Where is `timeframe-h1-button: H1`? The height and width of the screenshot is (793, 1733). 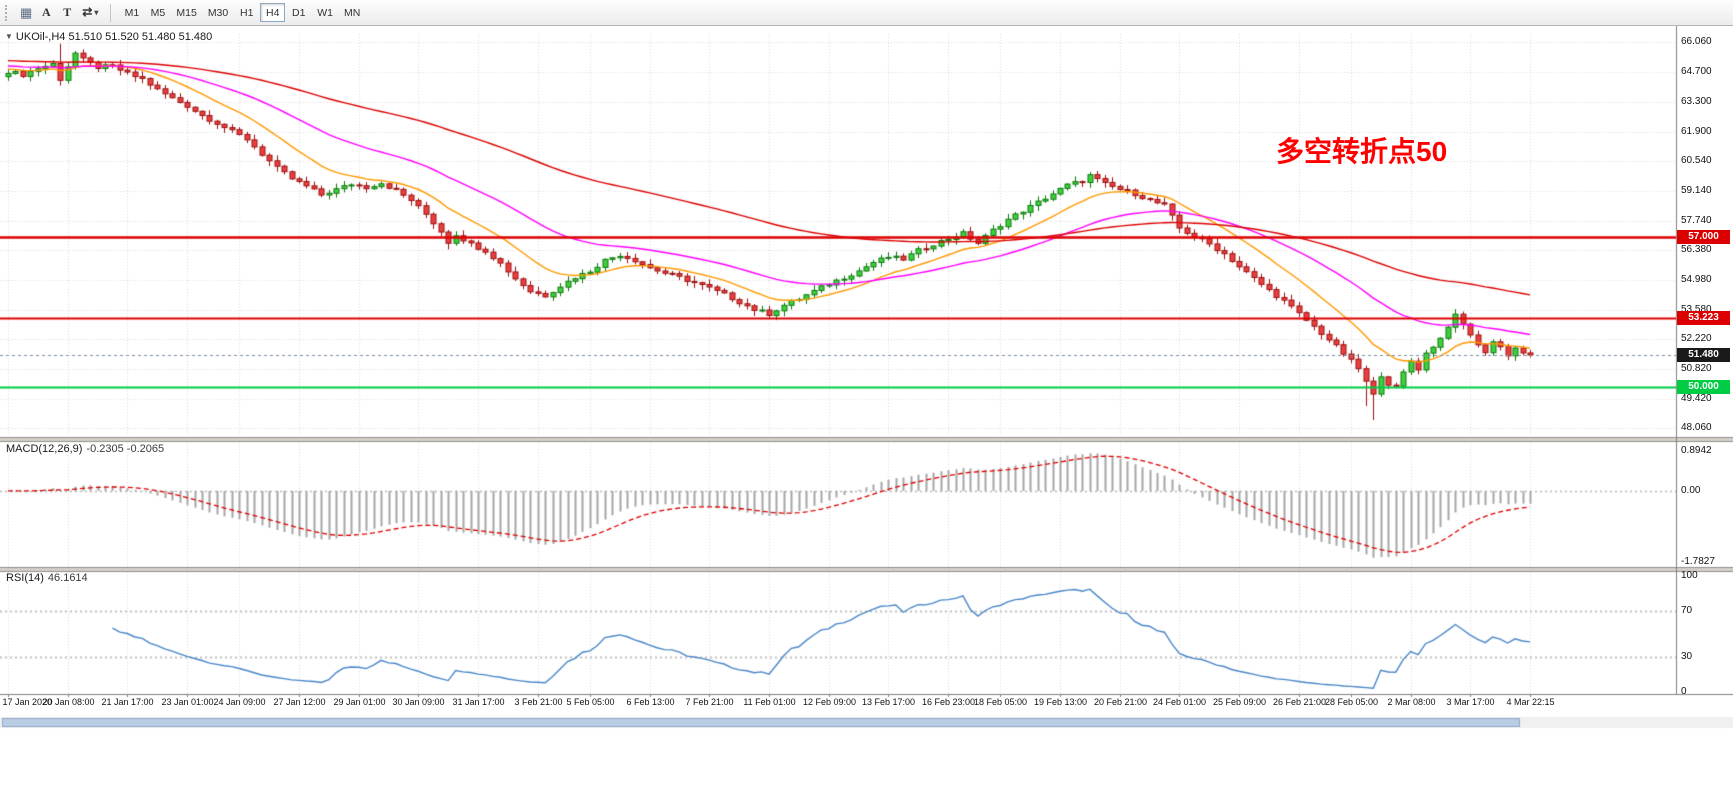
timeframe-h1-button: H1 is located at coordinates (246, 12).